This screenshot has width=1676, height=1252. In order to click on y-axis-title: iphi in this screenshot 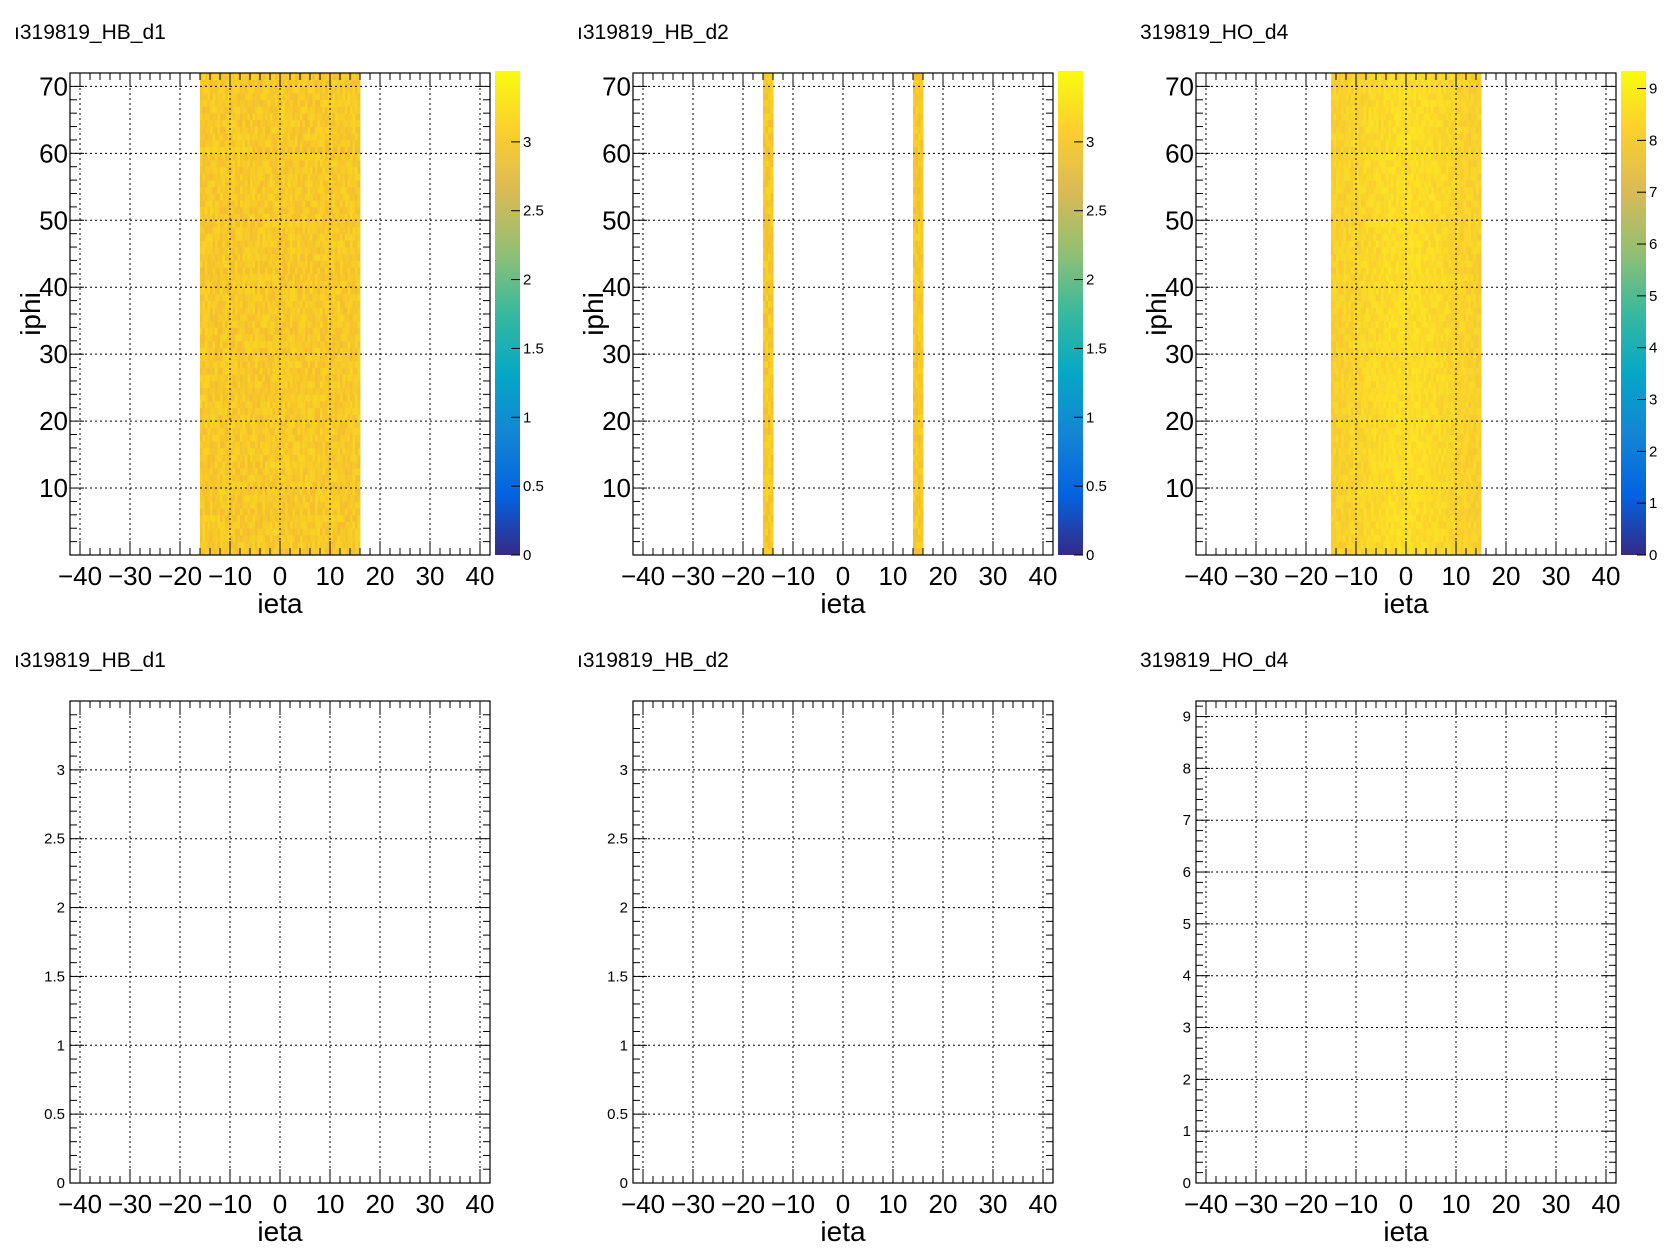, I will do `click(30, 314)`.